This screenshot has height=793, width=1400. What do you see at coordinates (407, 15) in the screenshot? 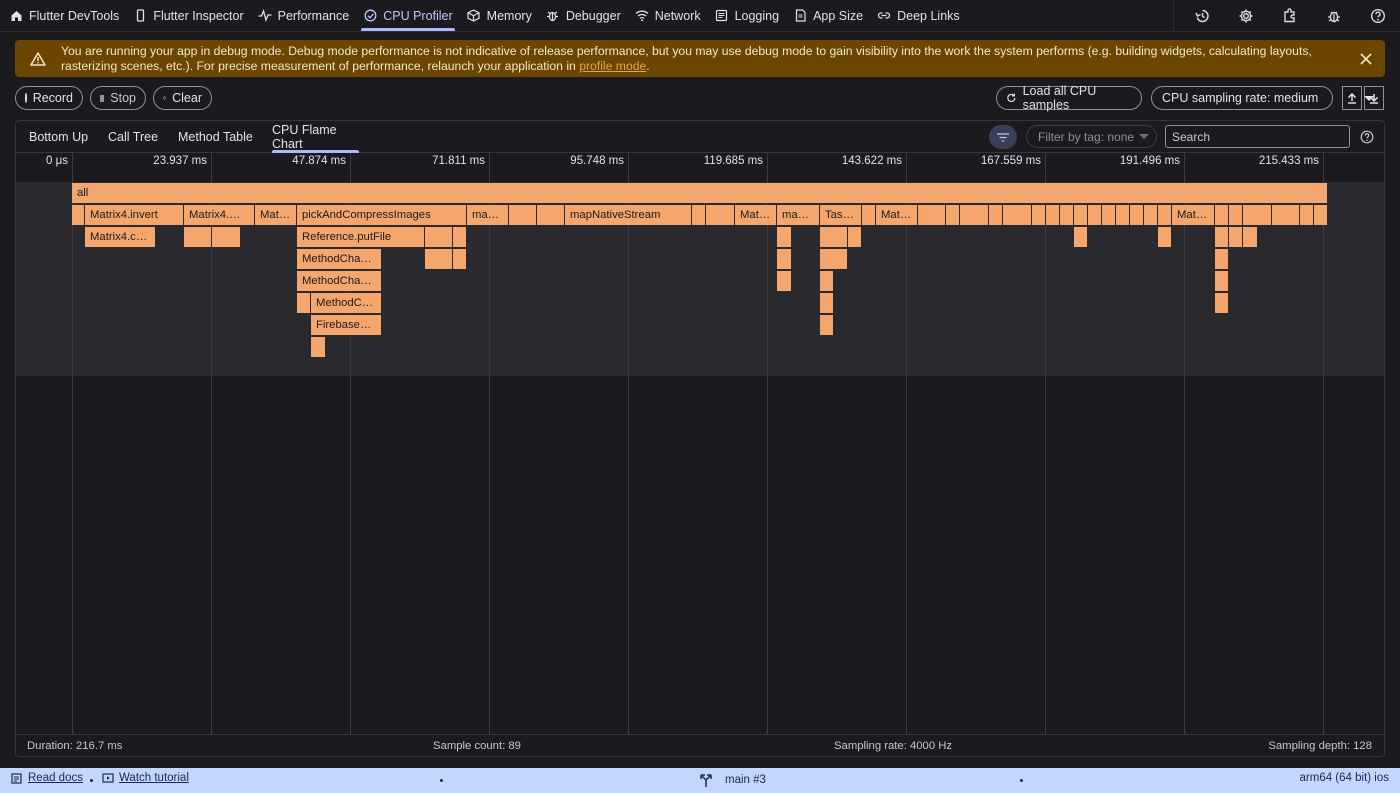
I see `tab-cpu-profiler: CPU Profiler` at bounding box center [407, 15].